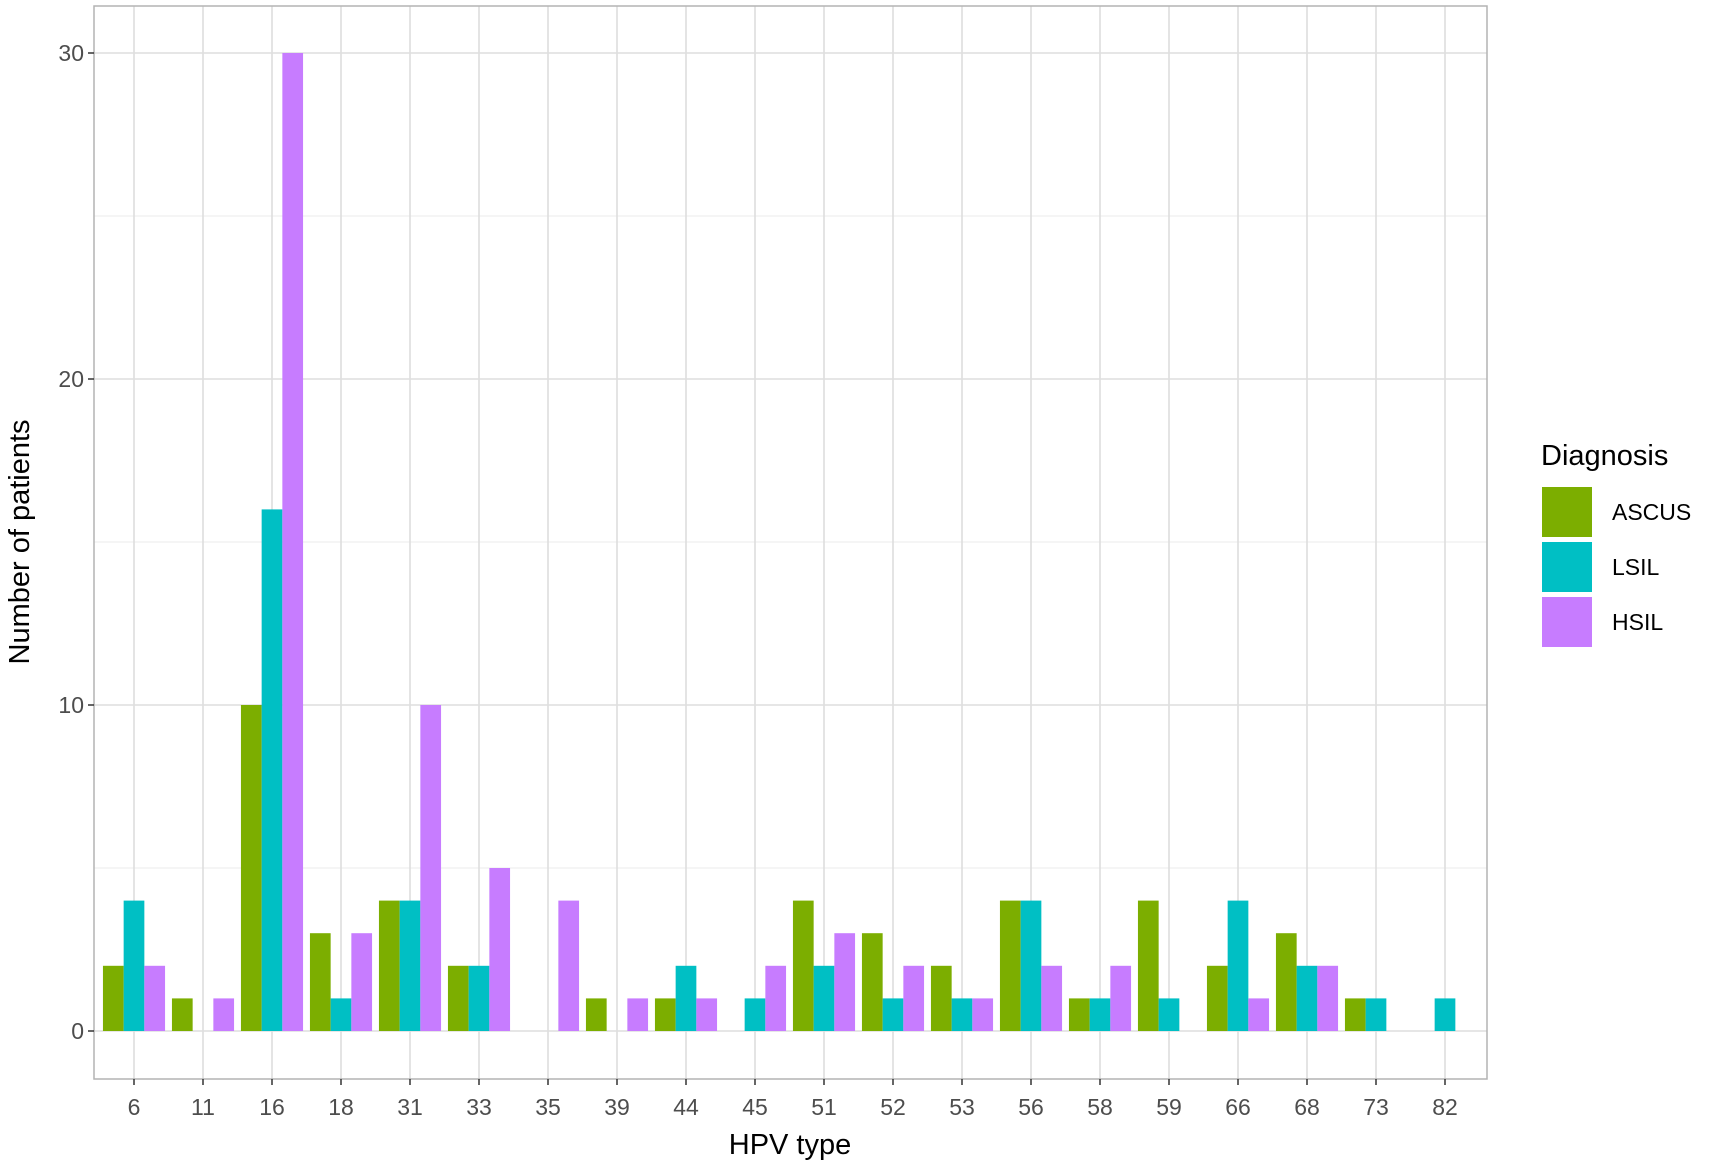  I want to click on x-tick-label: 56, so click(1031, 1107).